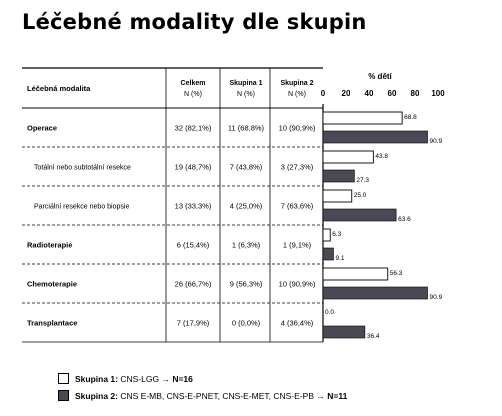 The image size is (502, 416). What do you see at coordinates (410, 117) in the screenshot?
I see `data-label-group1: 68.8` at bounding box center [410, 117].